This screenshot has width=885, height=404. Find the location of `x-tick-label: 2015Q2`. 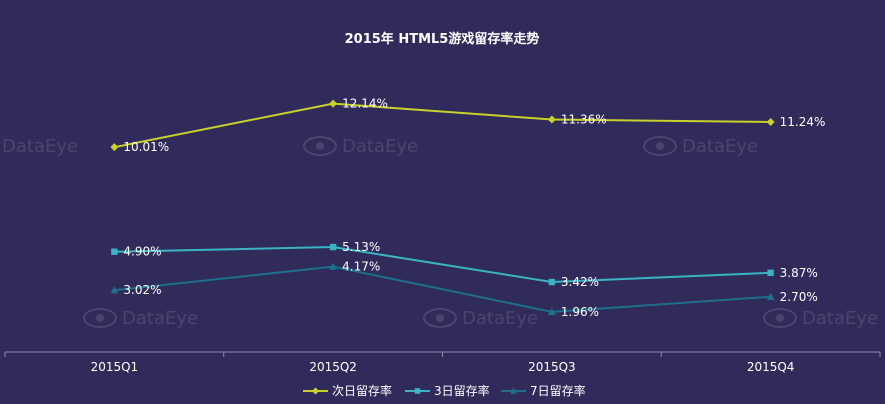

x-tick-label: 2015Q2 is located at coordinates (333, 367).